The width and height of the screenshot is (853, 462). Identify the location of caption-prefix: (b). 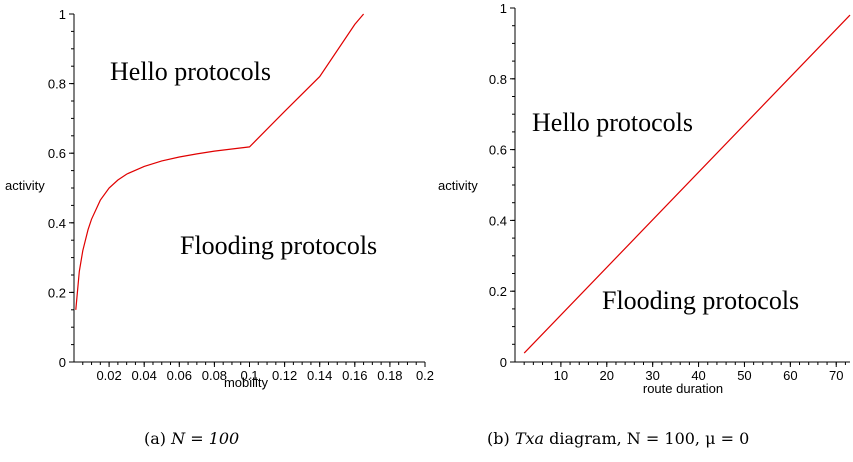
(501, 438).